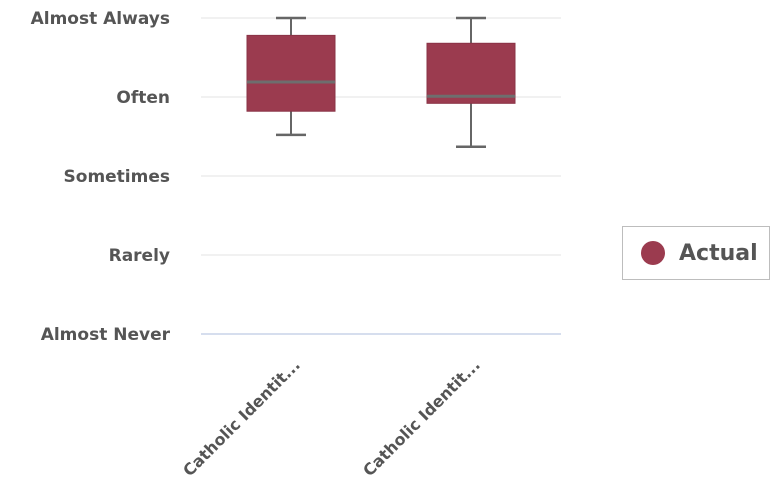  What do you see at coordinates (100, 19) in the screenshot?
I see `y-tick-label: Almost Always` at bounding box center [100, 19].